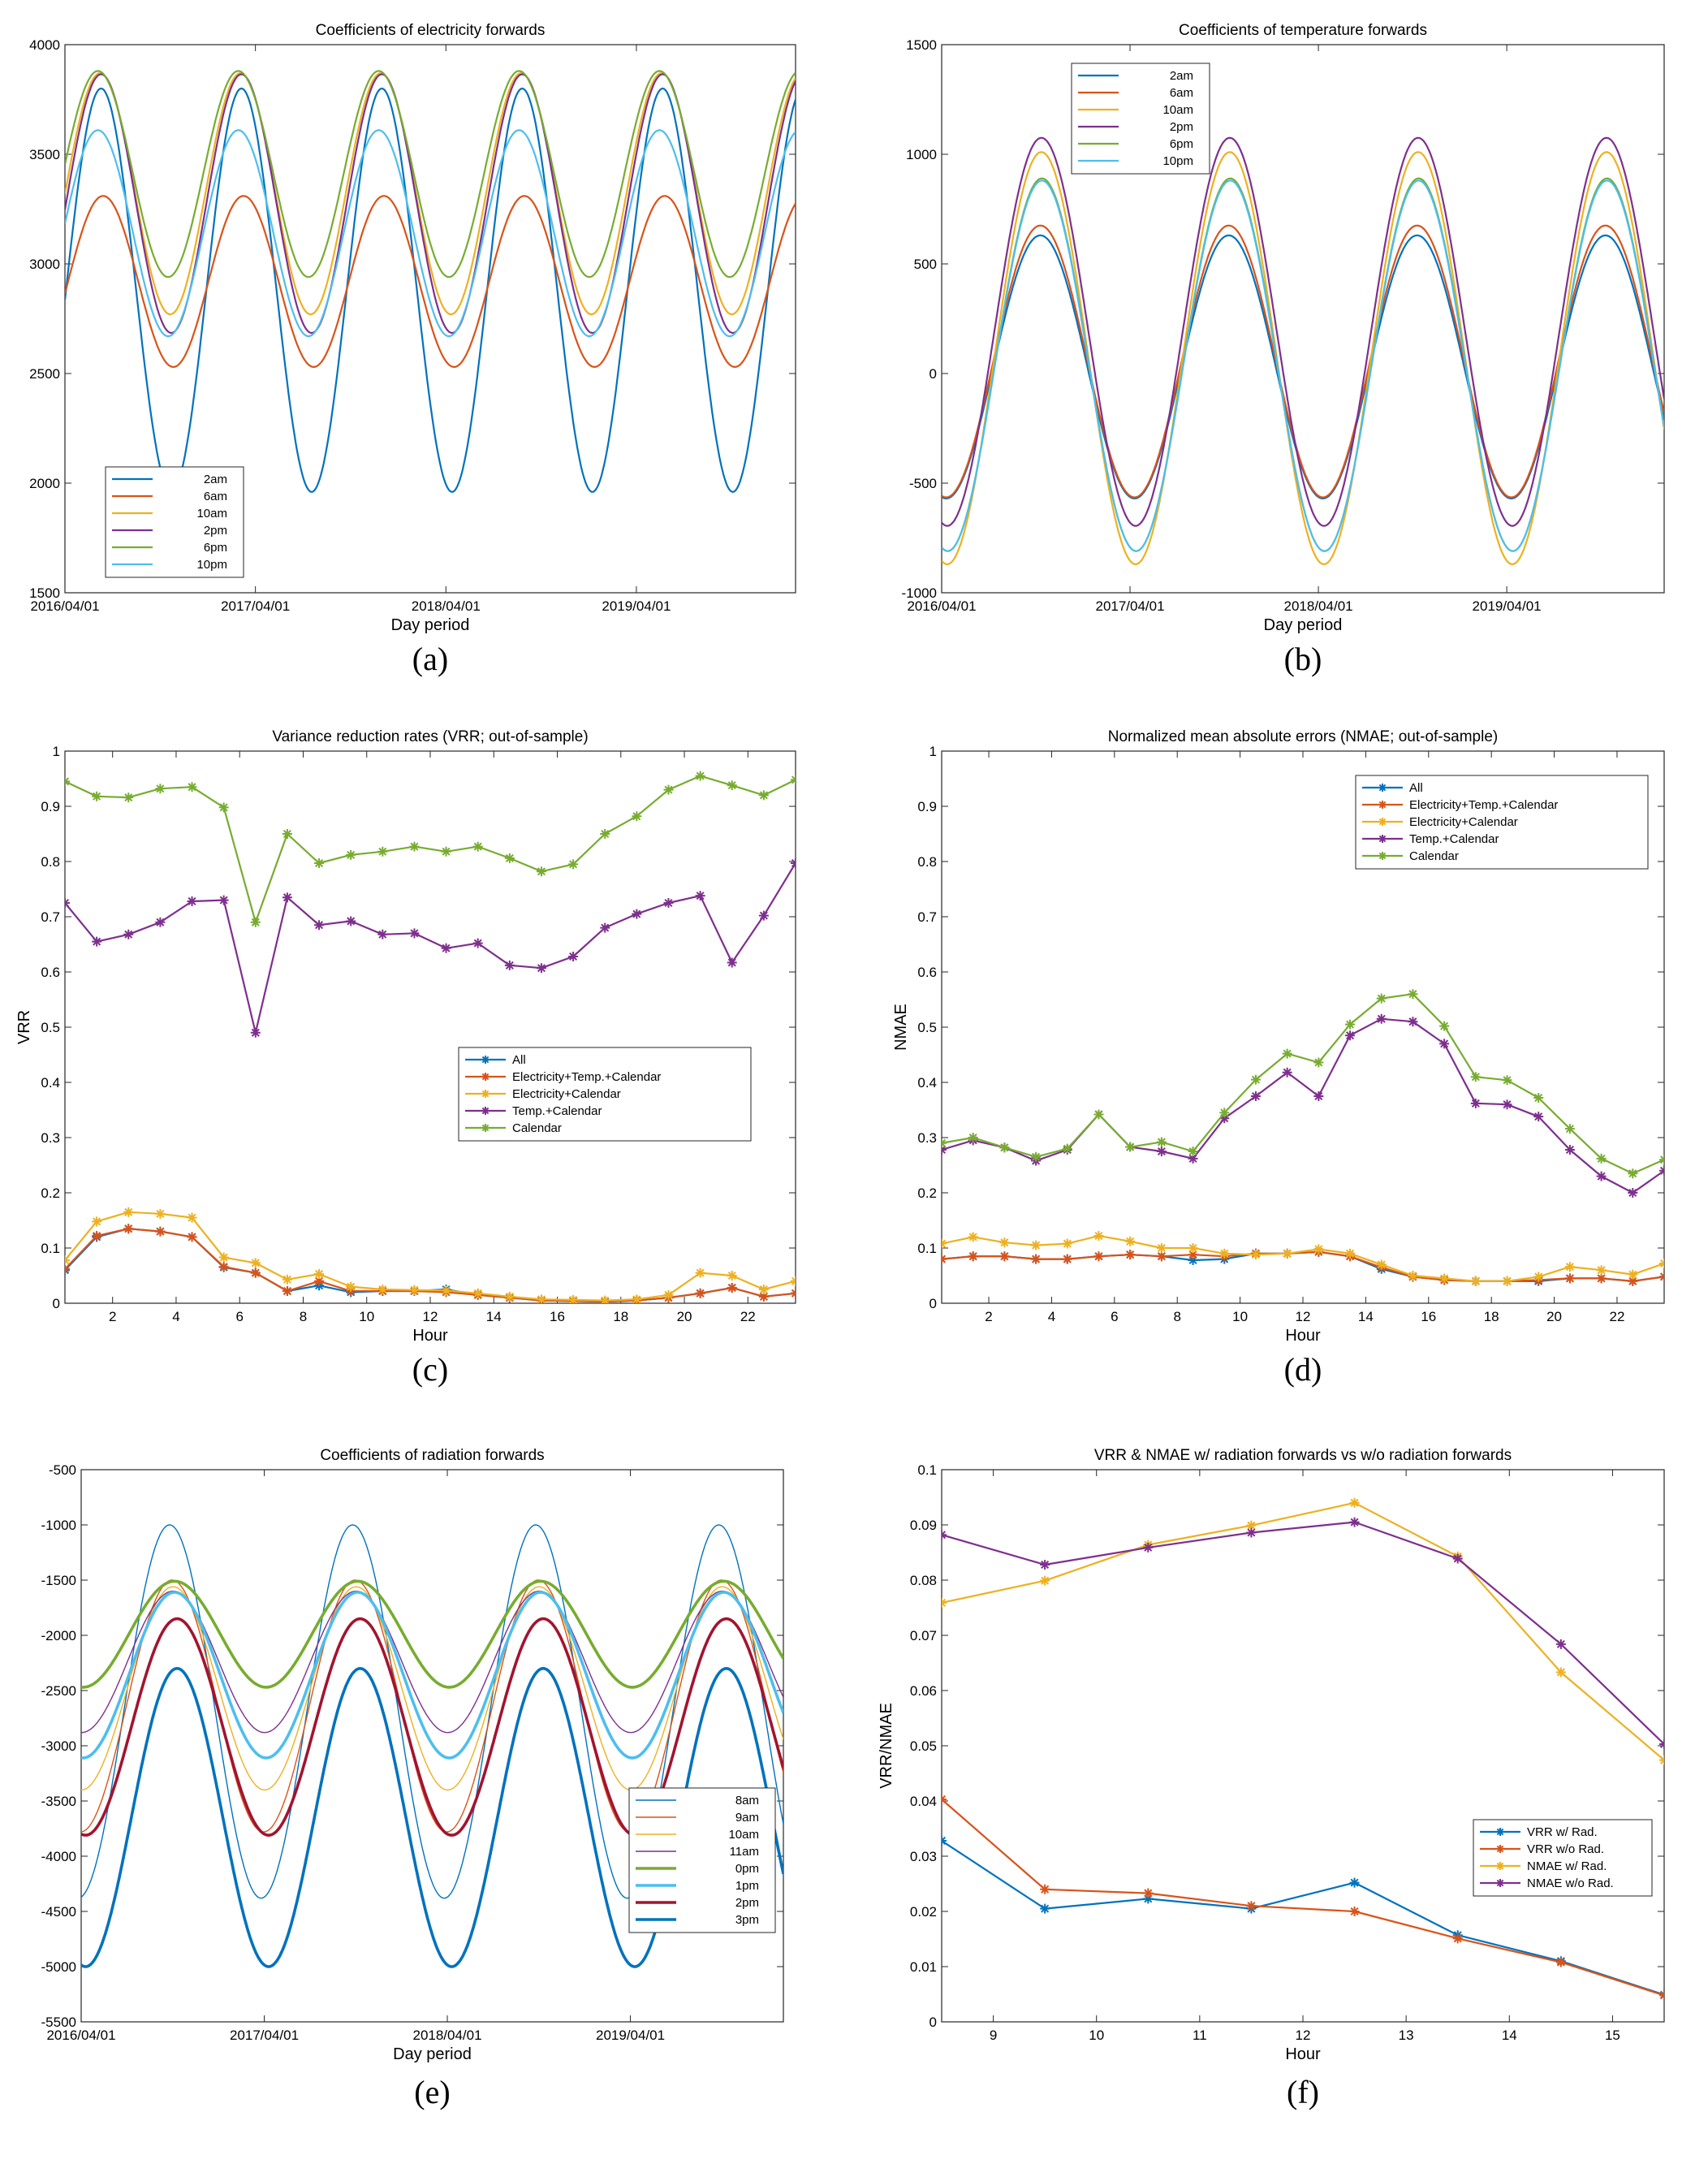 The image size is (1708, 2168). What do you see at coordinates (1303, 351) in the screenshot?
I see `series-group` at bounding box center [1303, 351].